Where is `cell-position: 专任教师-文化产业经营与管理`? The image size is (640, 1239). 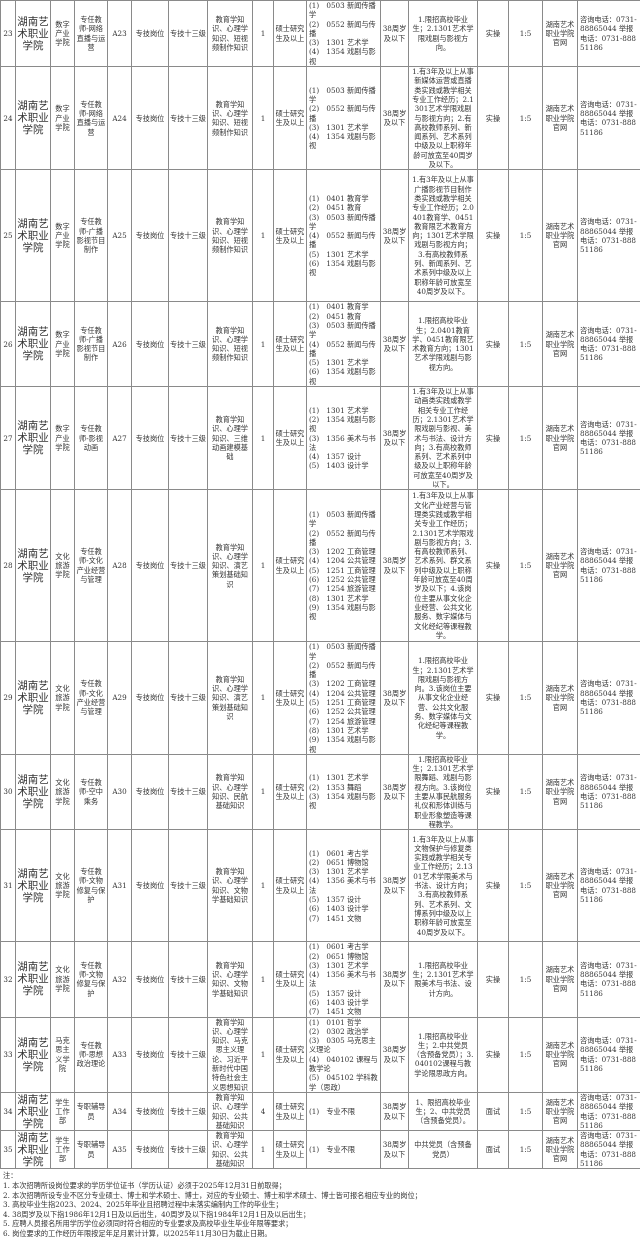
cell-position: 专任教师-文化产业经营与管理 is located at coordinates (91, 698).